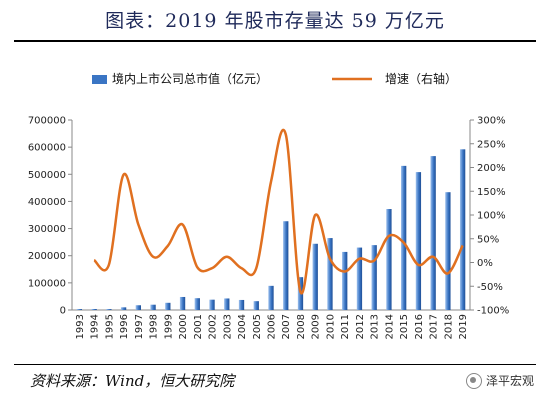 The height and width of the screenshot is (401, 550). Describe the element at coordinates (47, 121) in the screenshot. I see `left-tick-label: 700000` at that location.